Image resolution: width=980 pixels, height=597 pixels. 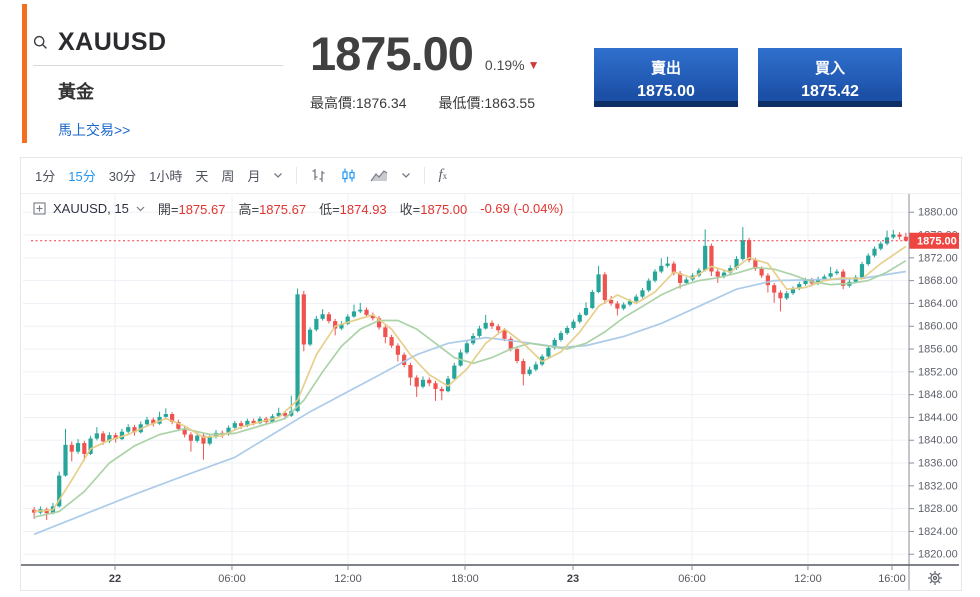 What do you see at coordinates (82, 176) in the screenshot?
I see `period-15min: 15分` at bounding box center [82, 176].